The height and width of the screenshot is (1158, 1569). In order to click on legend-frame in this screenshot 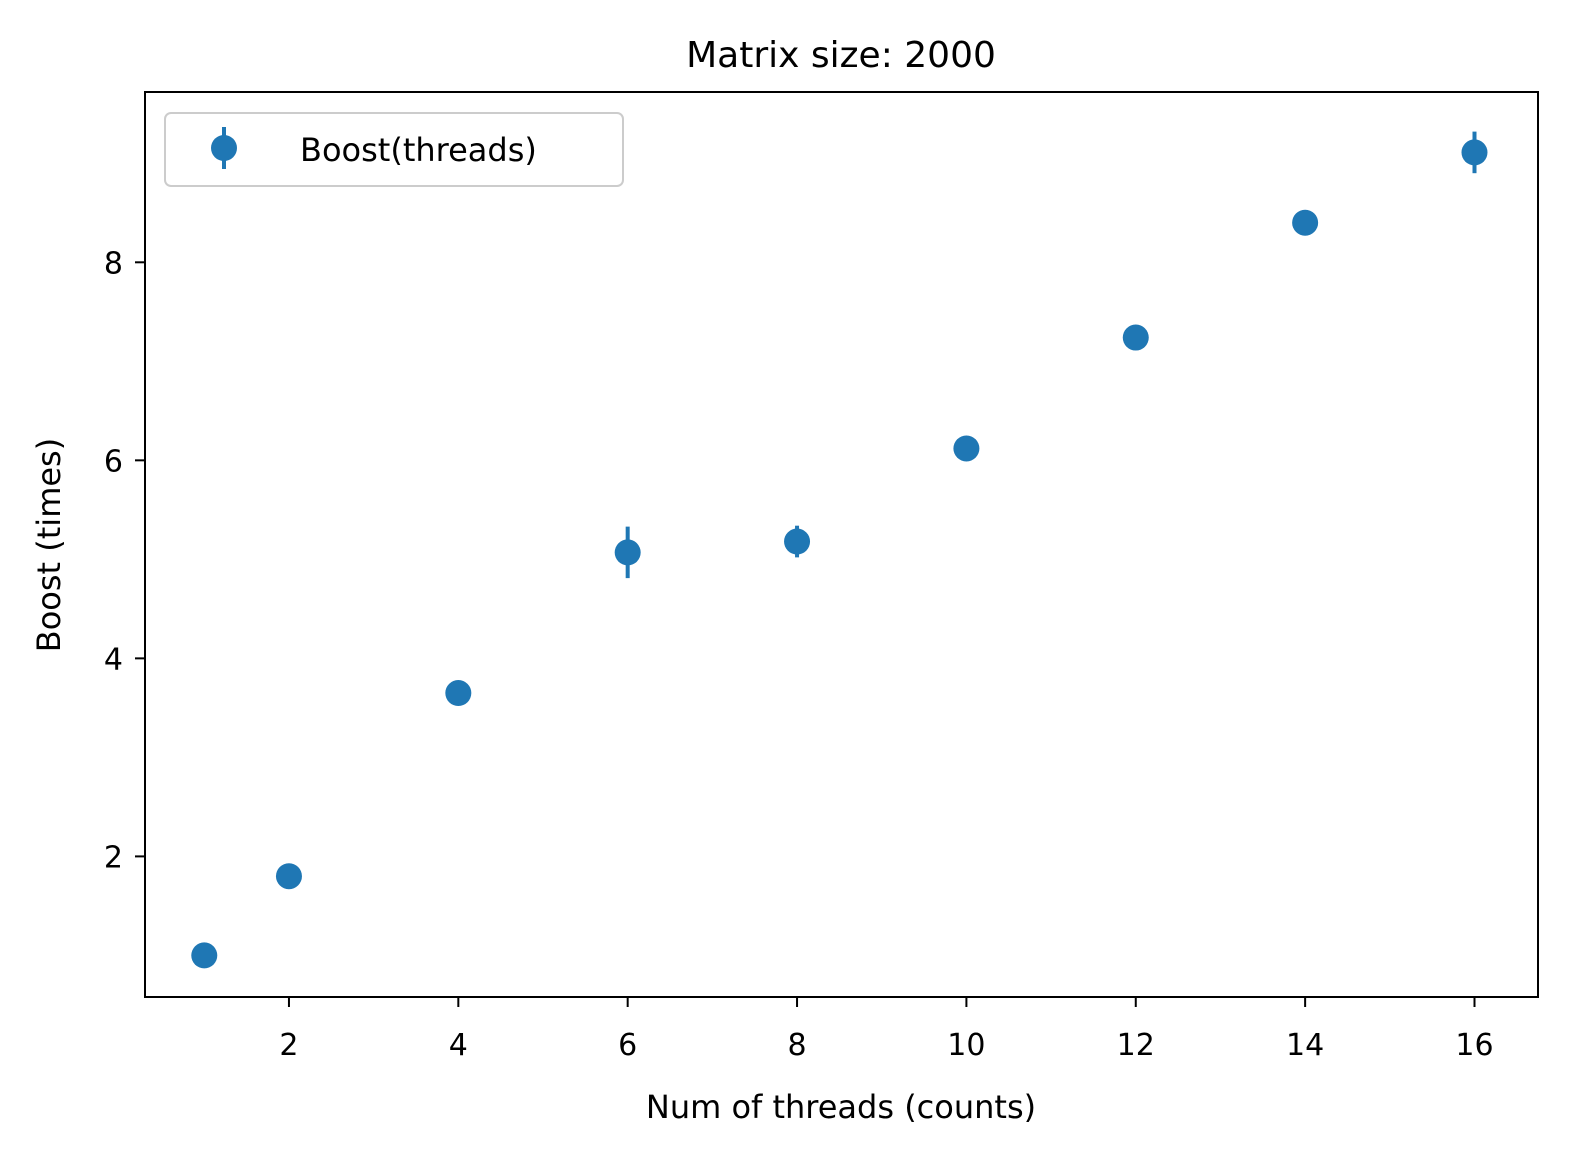, I will do `click(394, 149)`.